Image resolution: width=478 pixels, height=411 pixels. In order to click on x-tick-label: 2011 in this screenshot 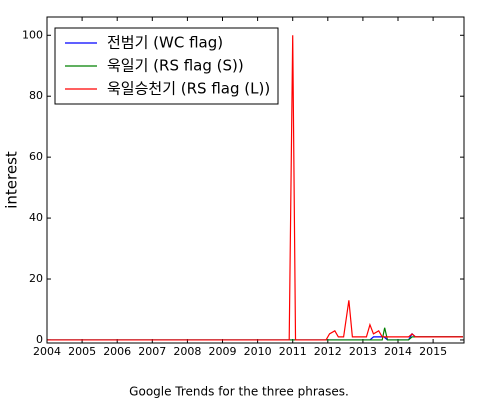, I will do `click(293, 351)`.